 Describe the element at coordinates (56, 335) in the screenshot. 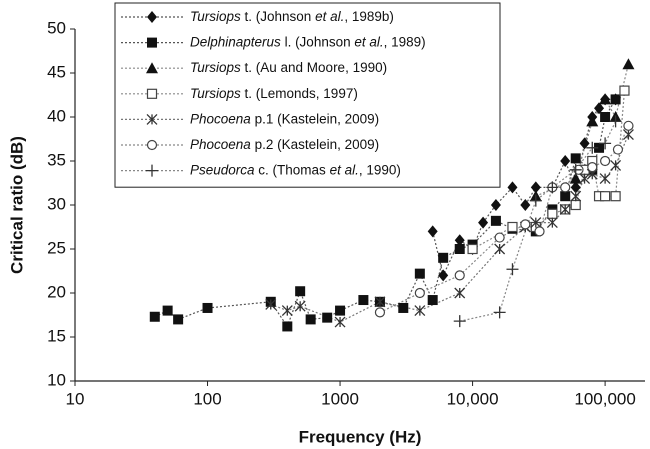

I see `y-tick-label: 15` at that location.